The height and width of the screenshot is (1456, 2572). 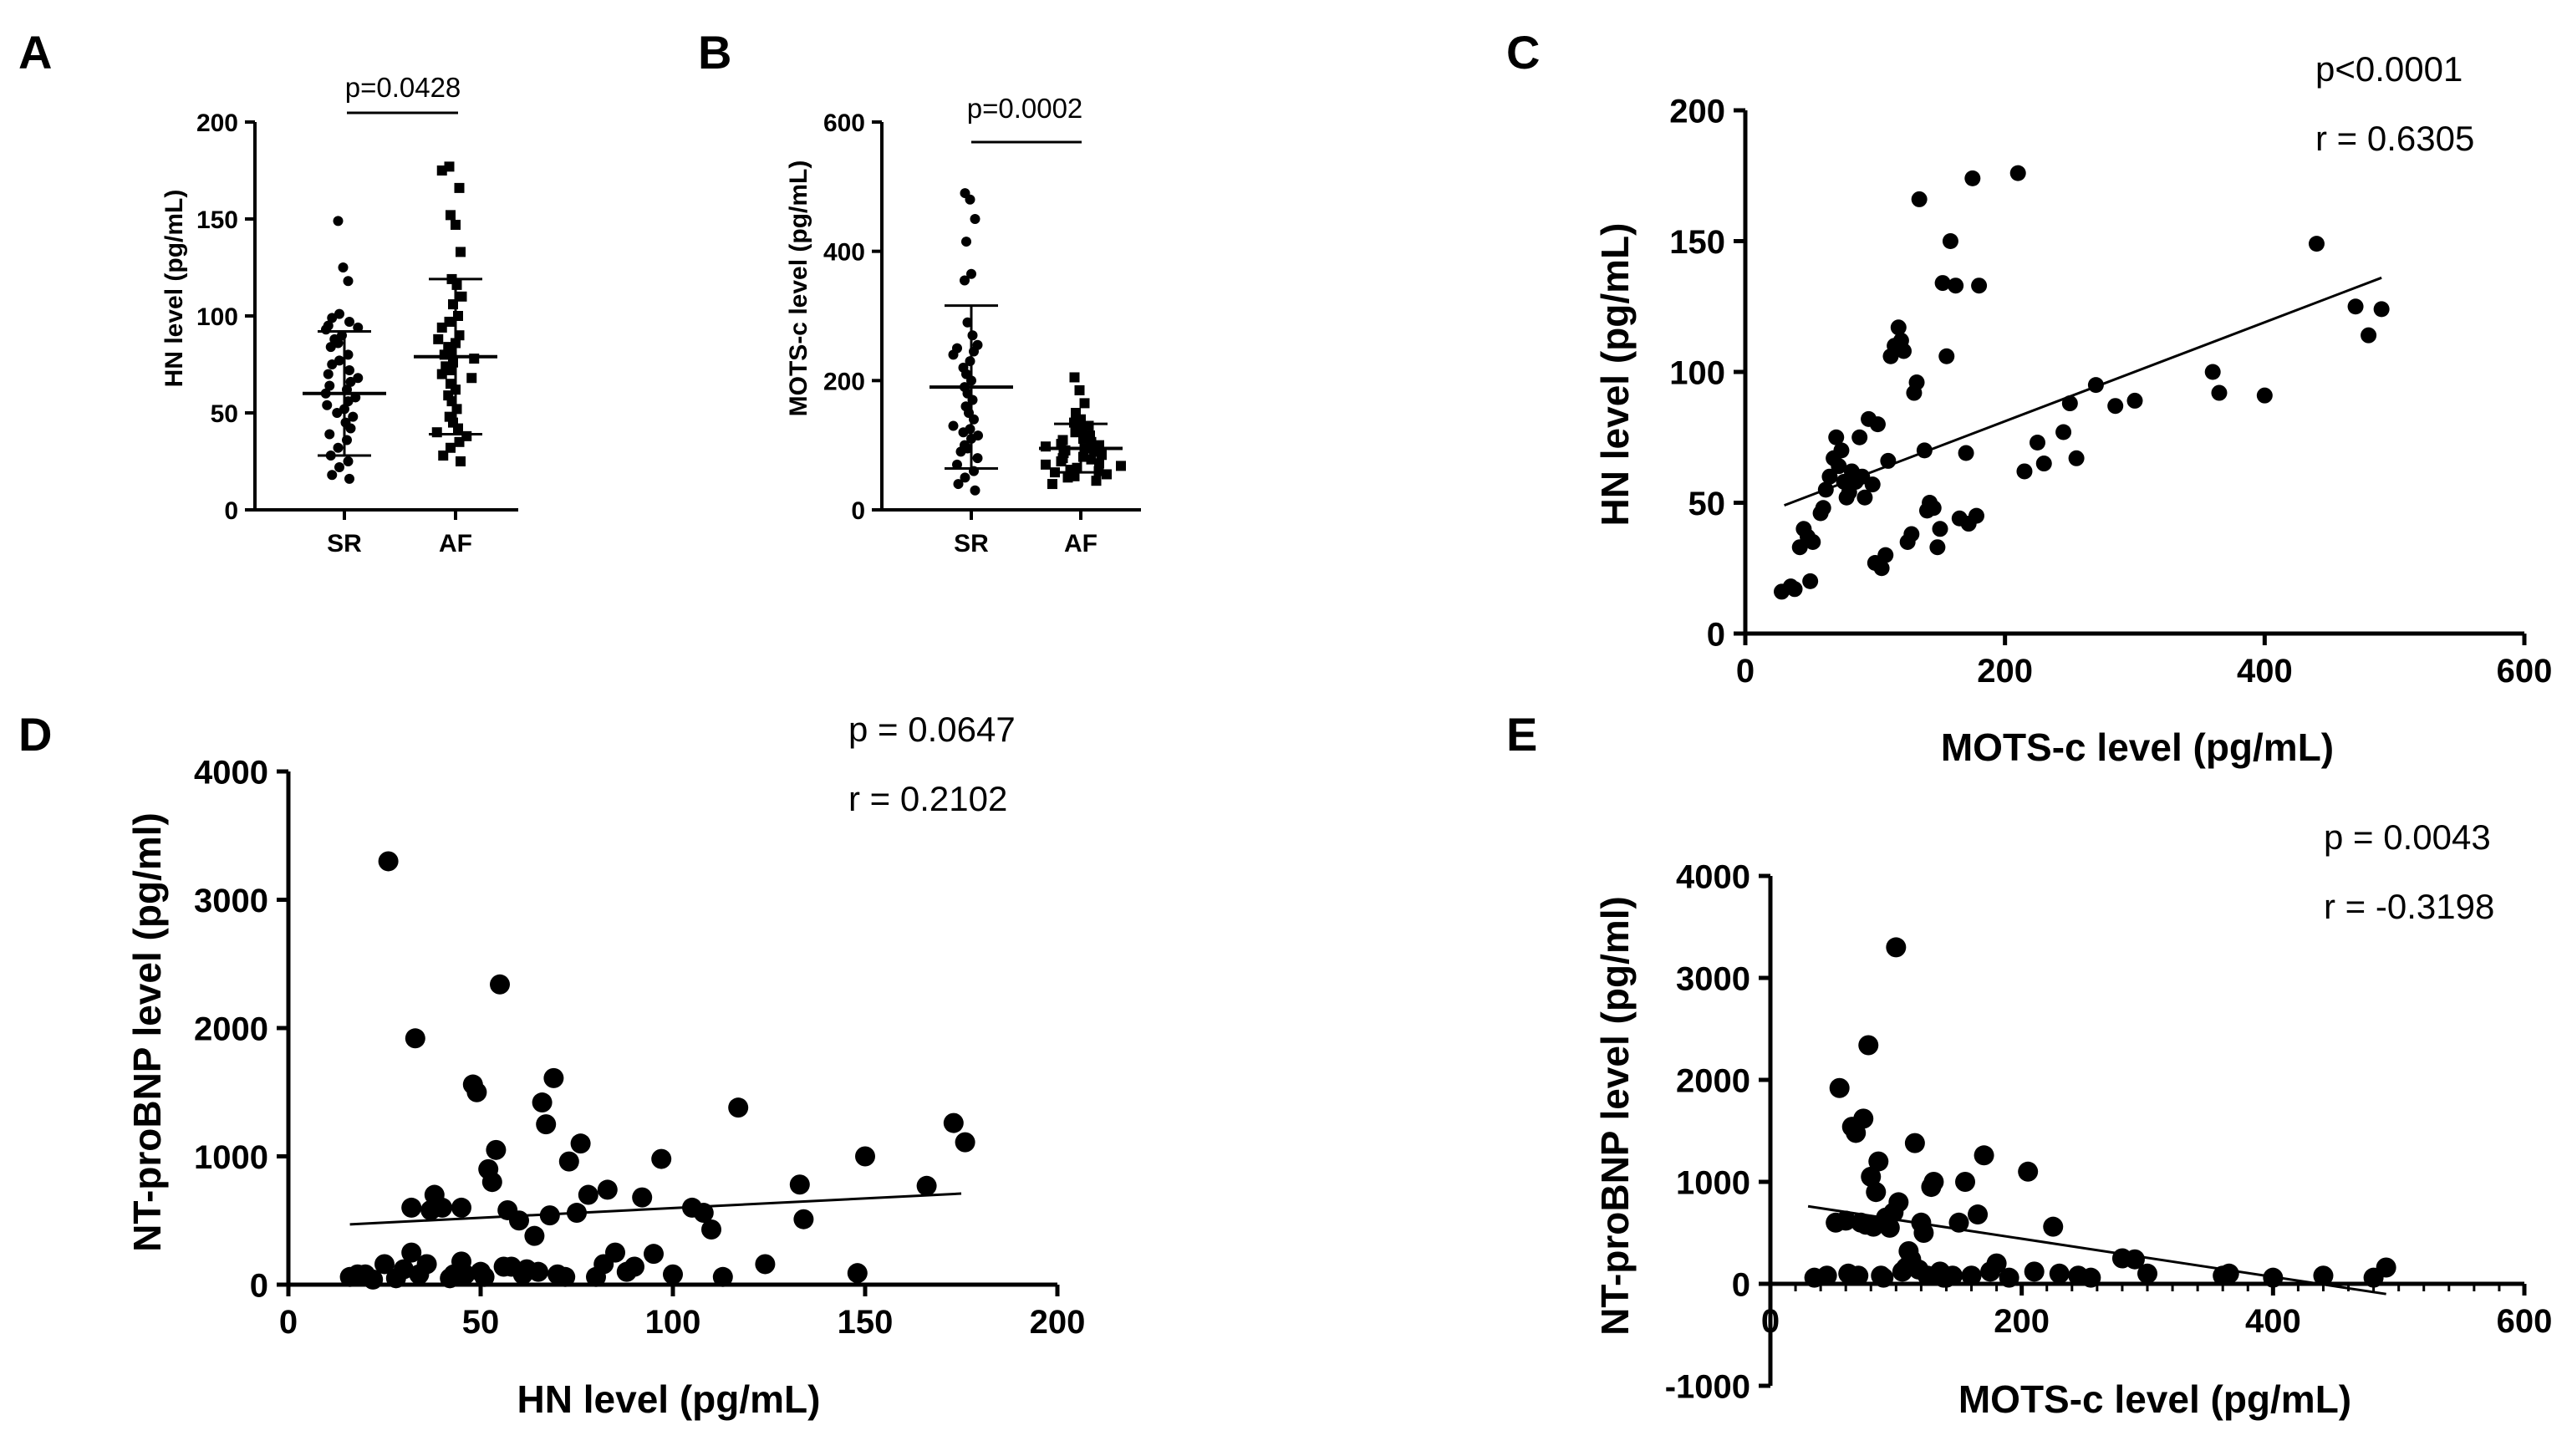 I want to click on panel-c-x-axis-title: MOTS-c level (pg/mL), so click(x=2137, y=747).